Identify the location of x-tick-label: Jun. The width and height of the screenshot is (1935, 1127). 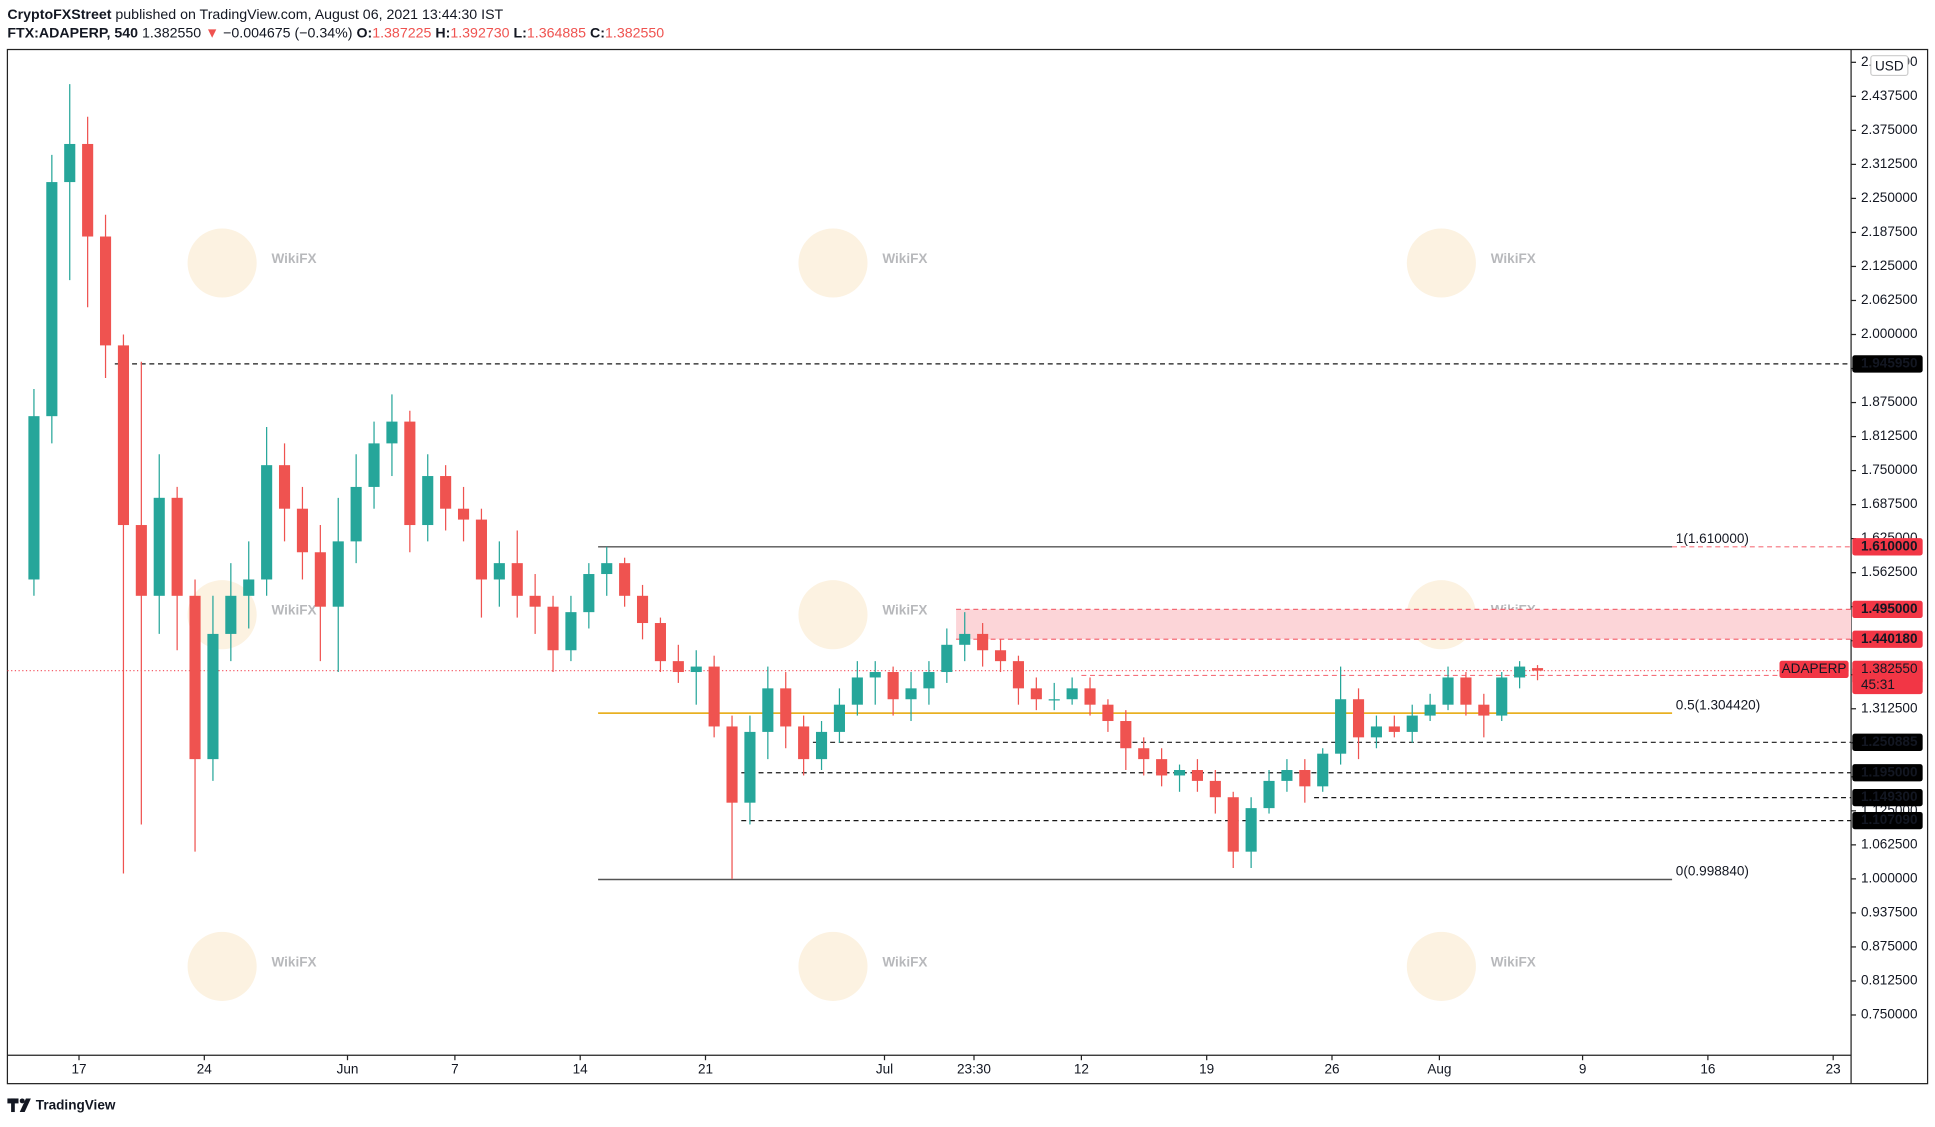
(348, 1069).